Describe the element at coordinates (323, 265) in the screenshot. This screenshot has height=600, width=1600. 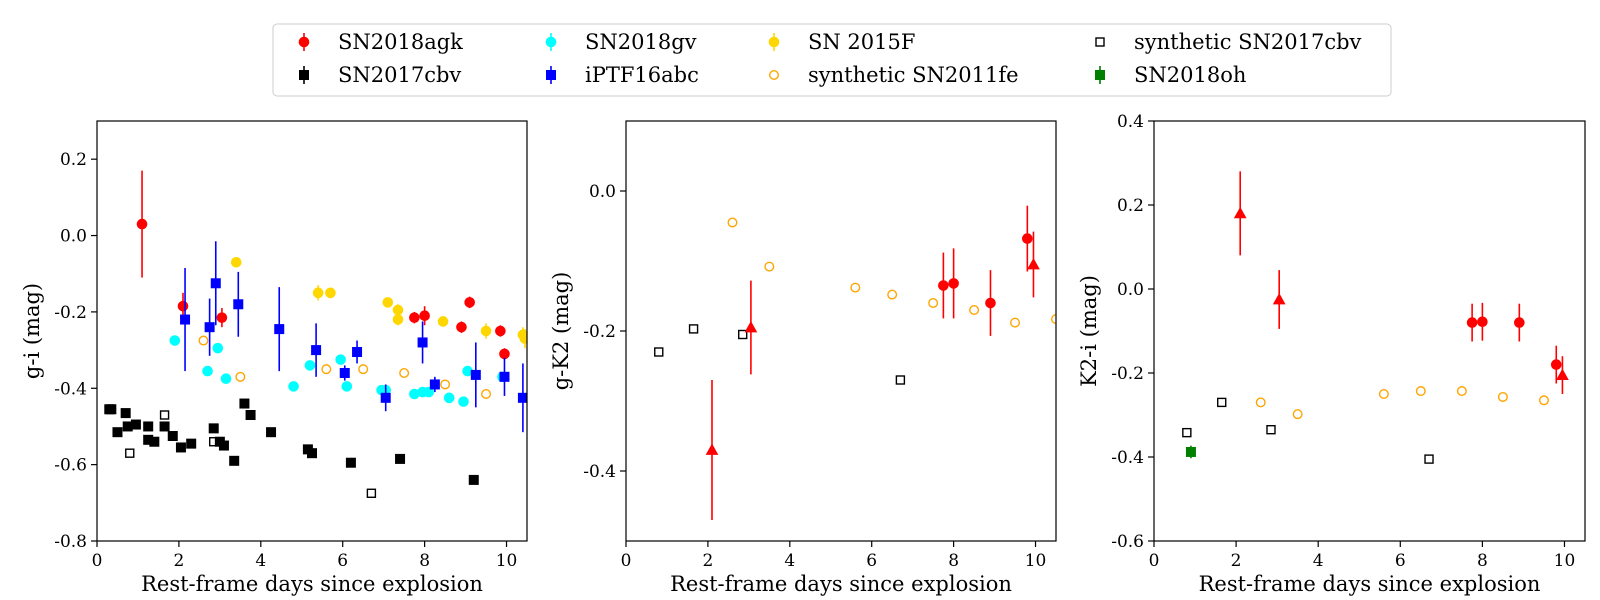
I see `series-sn2018agk` at that location.